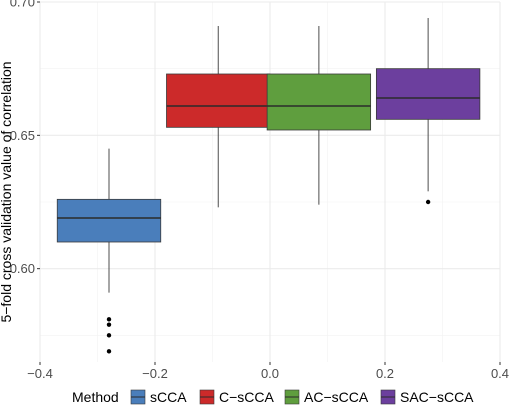 This screenshot has height=410, width=512. Describe the element at coordinates (270, 373) in the screenshot. I see `x-tick-label: 0.0` at that location.